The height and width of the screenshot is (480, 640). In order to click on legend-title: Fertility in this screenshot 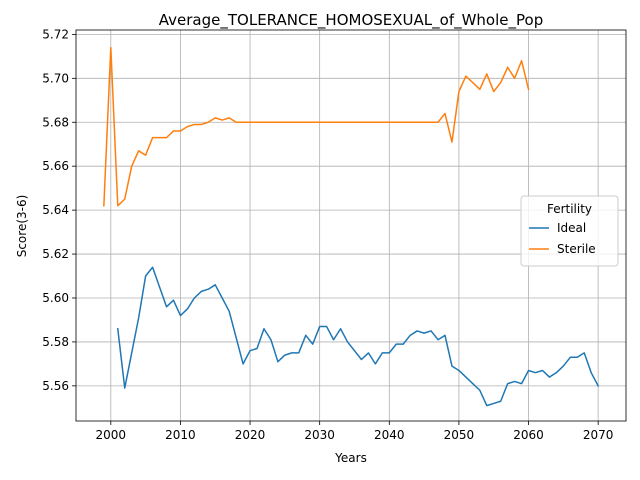, I will do `click(569, 209)`.